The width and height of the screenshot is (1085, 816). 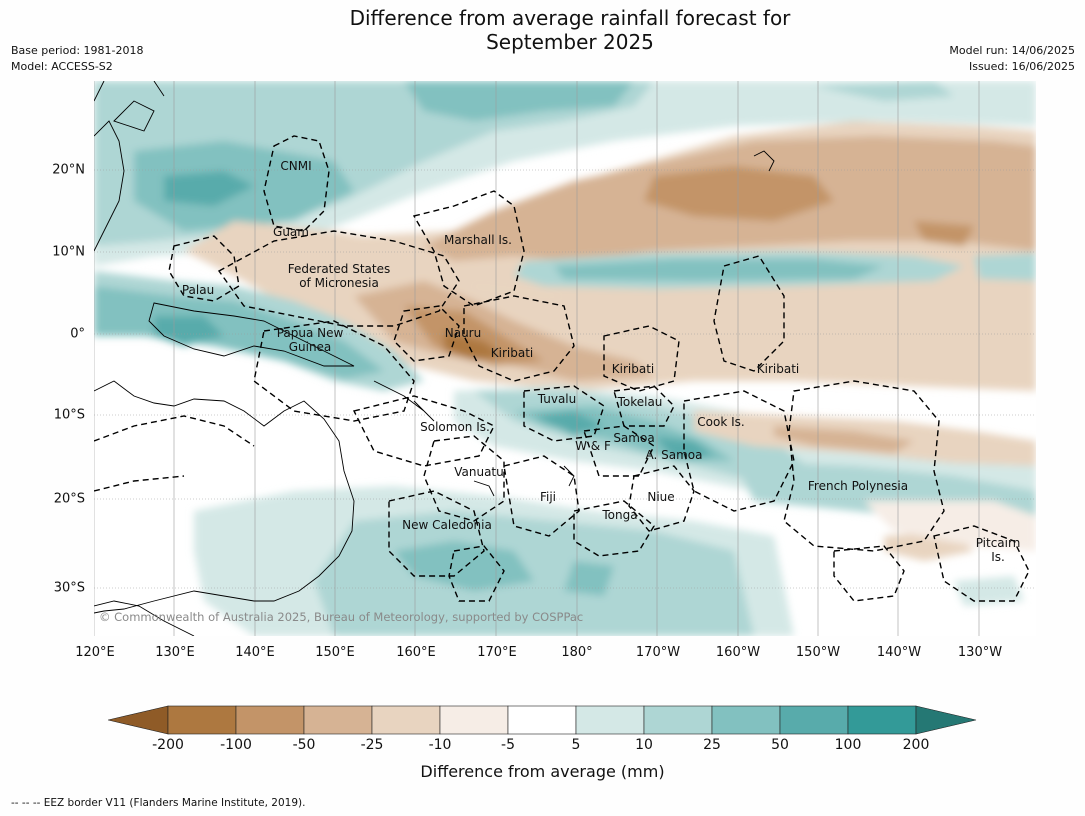 I want to click on lon-label-160w: 160°W, so click(x=738, y=652).